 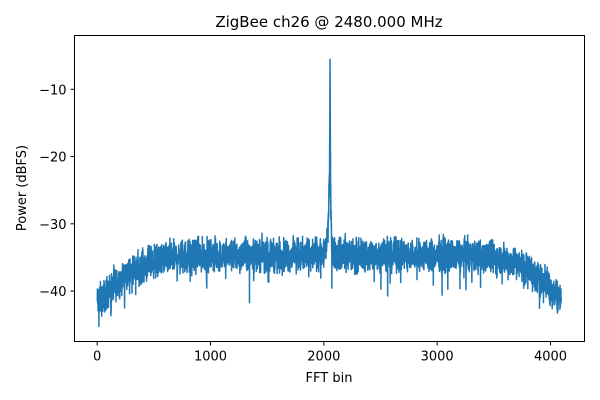 What do you see at coordinates (329, 378) in the screenshot?
I see `x-axis-label: FFT bin` at bounding box center [329, 378].